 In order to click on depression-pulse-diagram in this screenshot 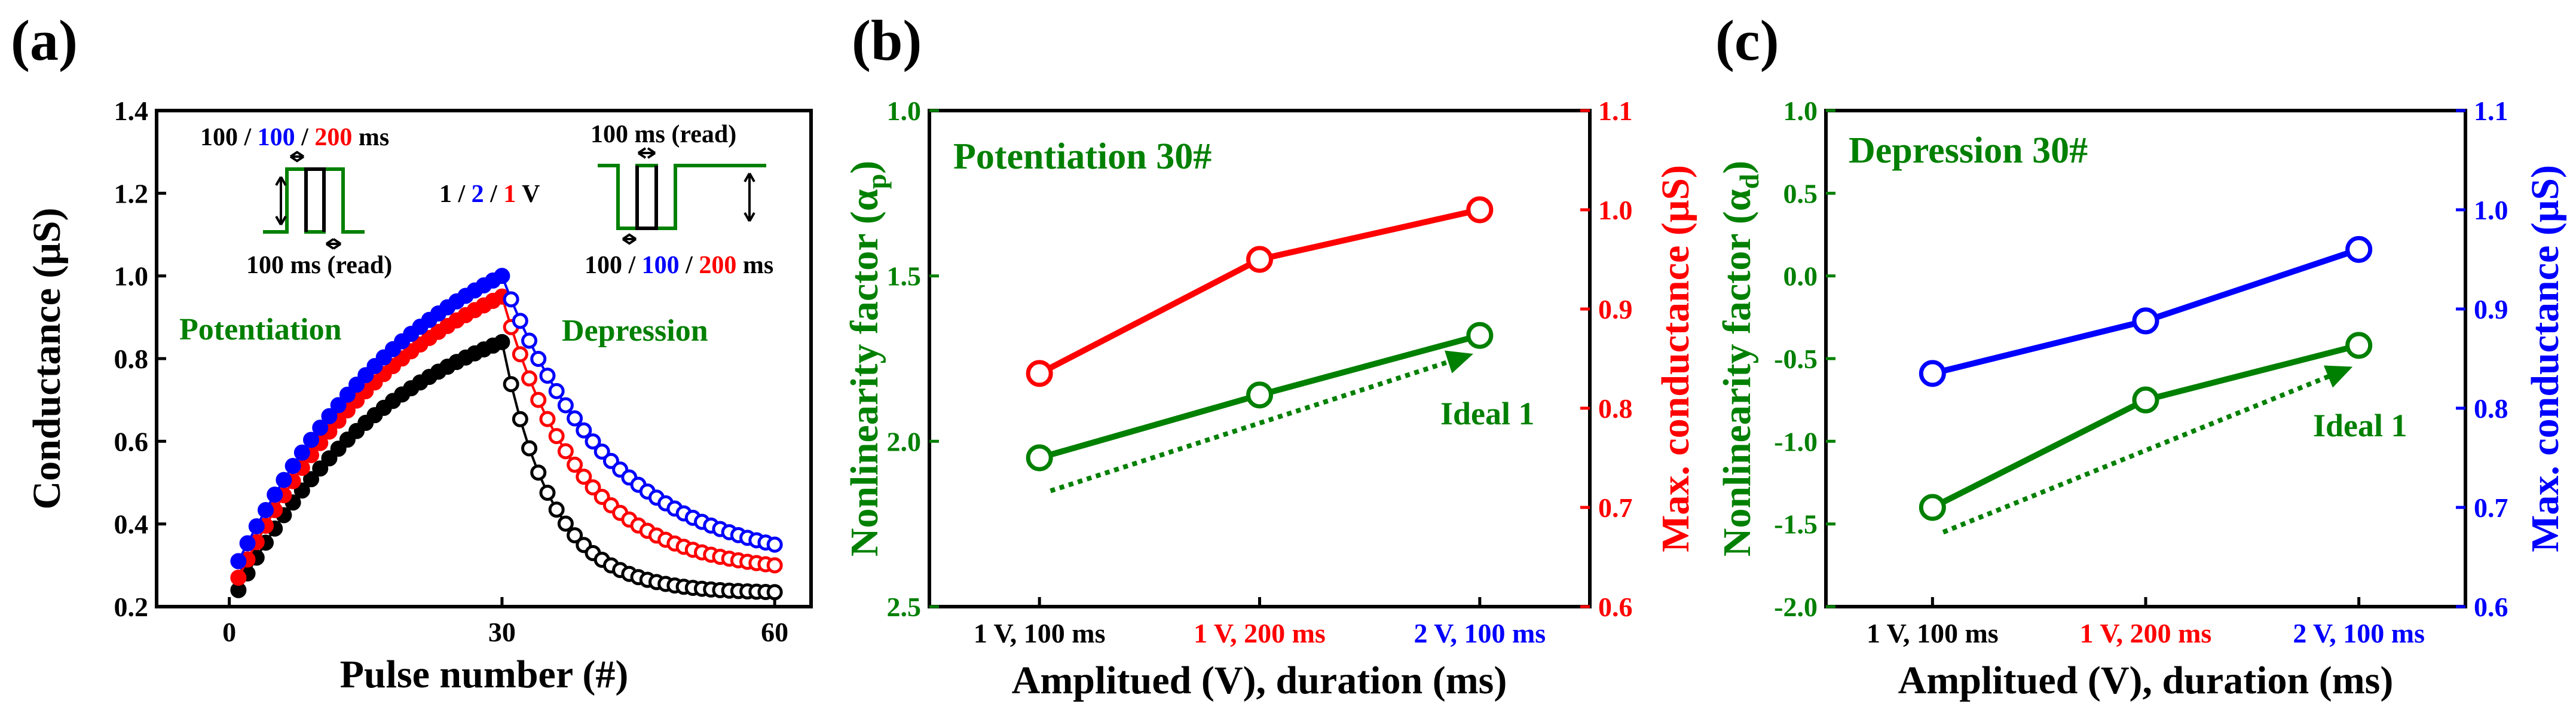, I will do `click(682, 196)`.